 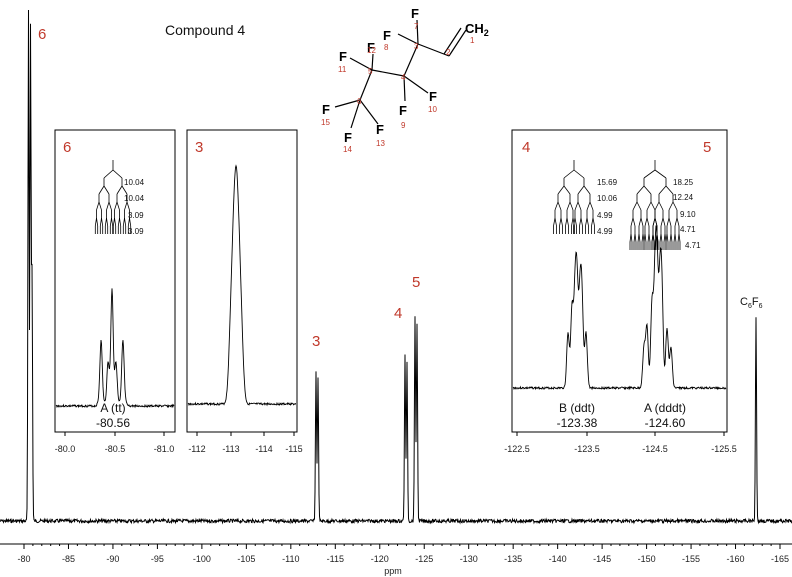 I want to click on x-tick-label: -125, so click(x=424, y=559).